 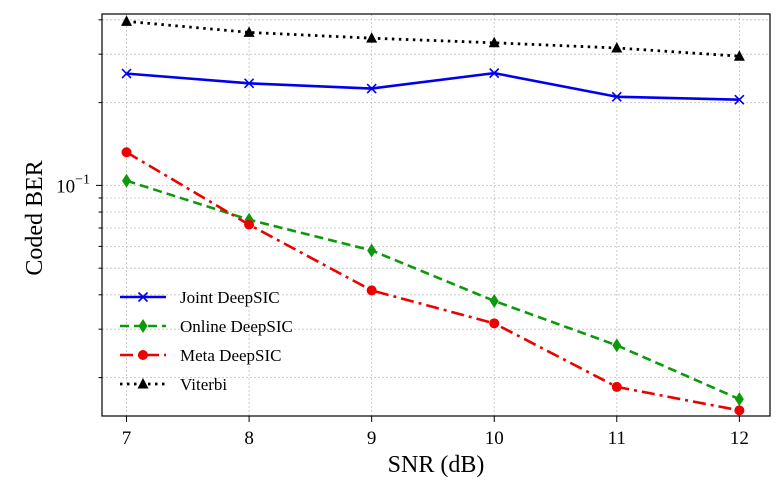 I want to click on y-axis-label: Coded BER, so click(x=35, y=217).